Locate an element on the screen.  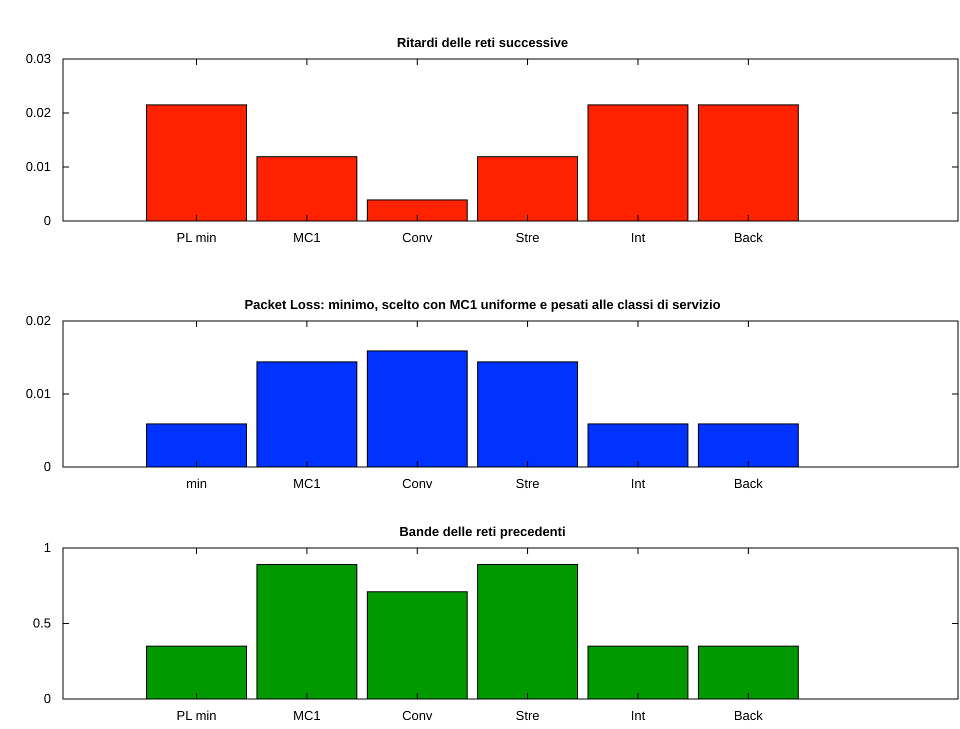
y-tick-label: 0.03 is located at coordinates (38, 58).